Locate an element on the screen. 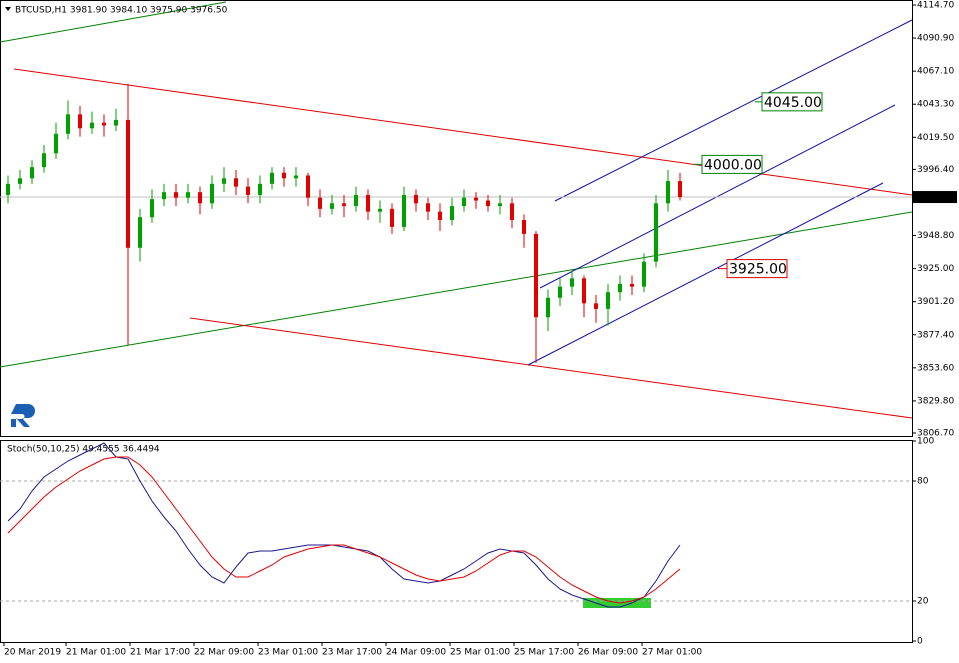 The width and height of the screenshot is (959, 663). indicator-title: Stoch(50,10,25) 49.4555 36.4494 is located at coordinates (83, 450).